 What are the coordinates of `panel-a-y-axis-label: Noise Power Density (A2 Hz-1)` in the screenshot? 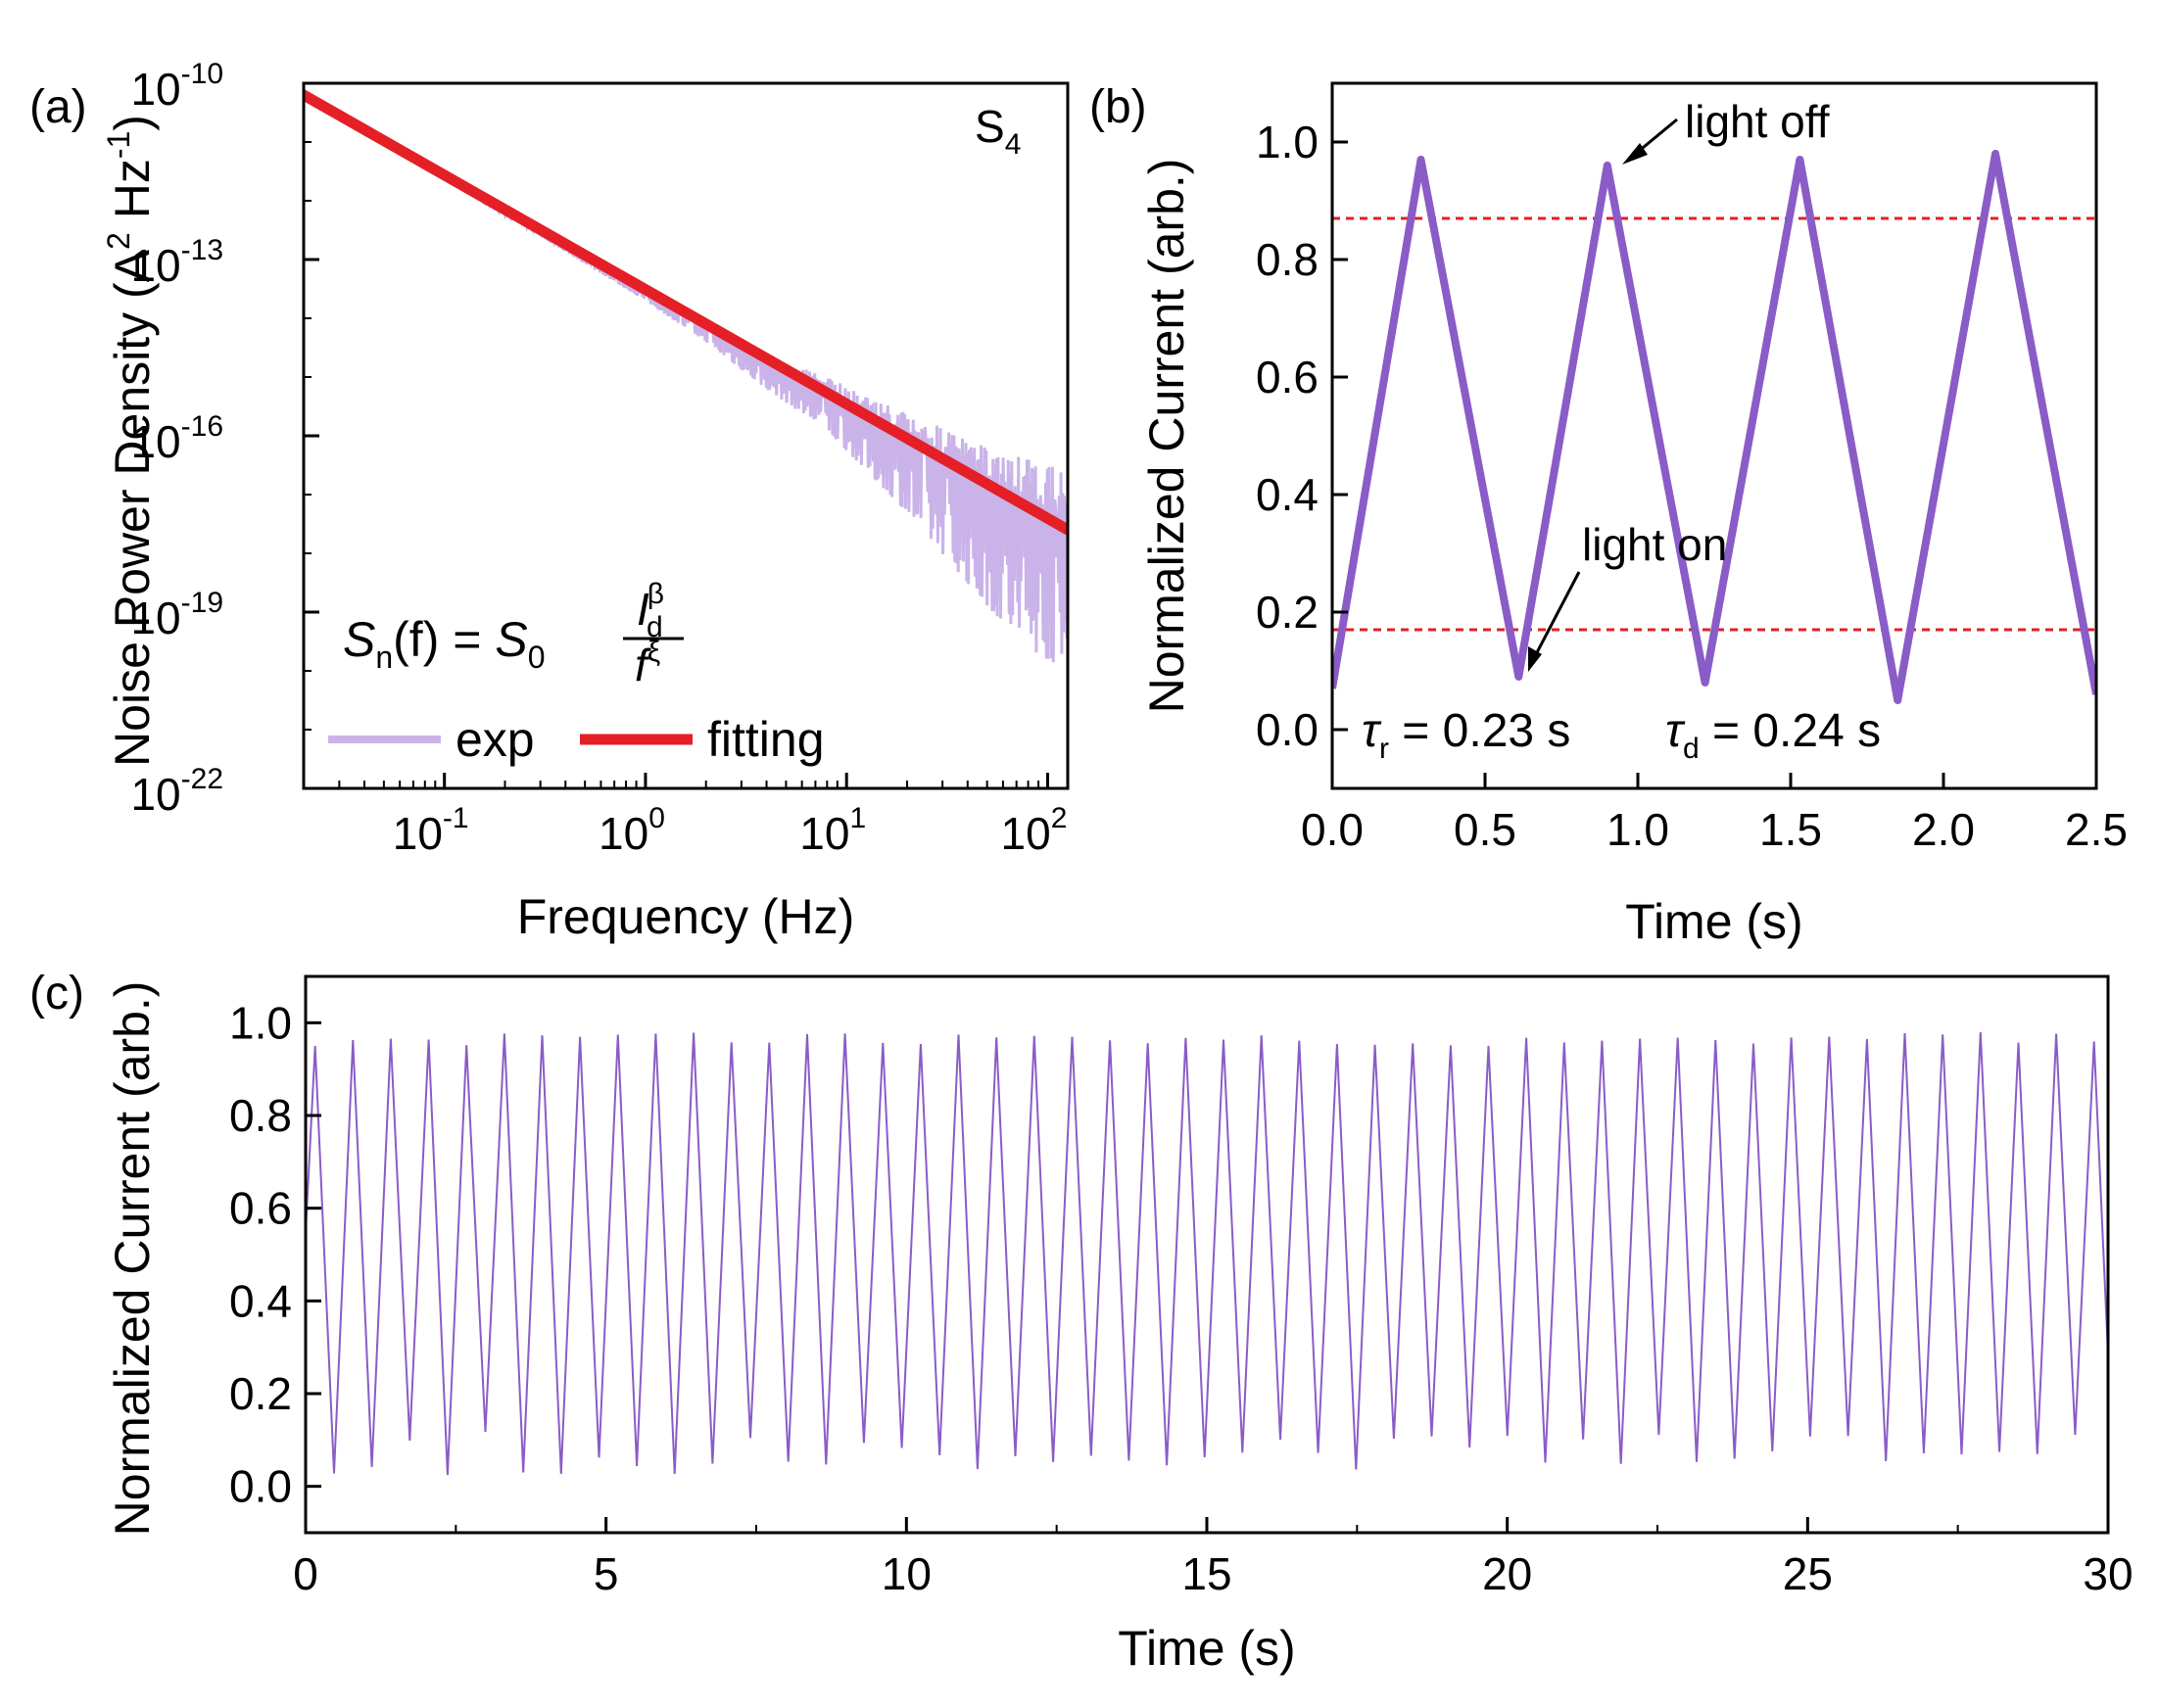 It's located at (130, 441).